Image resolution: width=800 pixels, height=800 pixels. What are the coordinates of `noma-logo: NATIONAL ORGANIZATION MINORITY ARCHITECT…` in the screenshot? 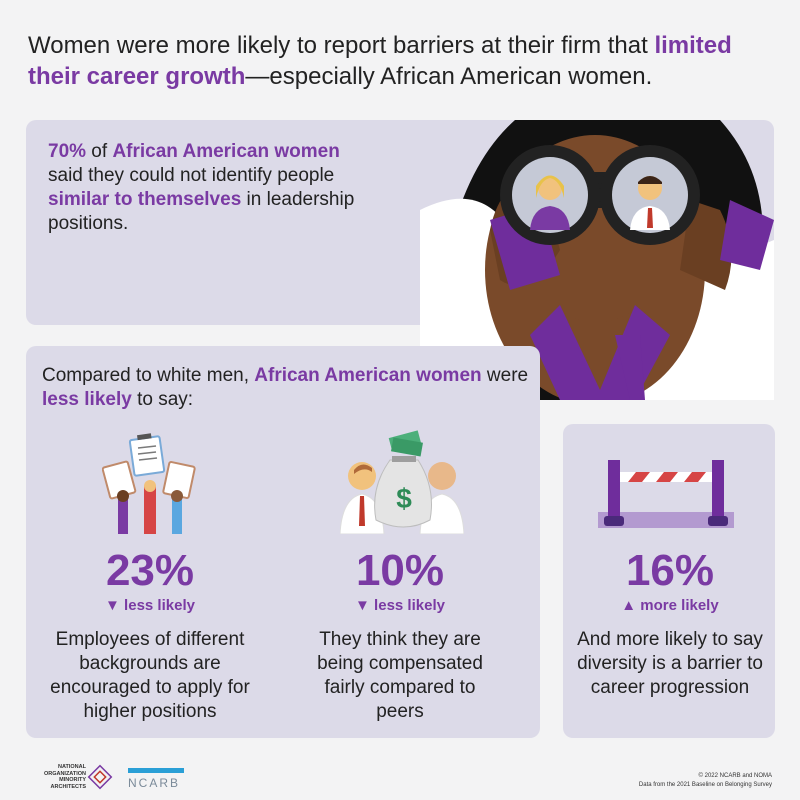 It's located at (71, 777).